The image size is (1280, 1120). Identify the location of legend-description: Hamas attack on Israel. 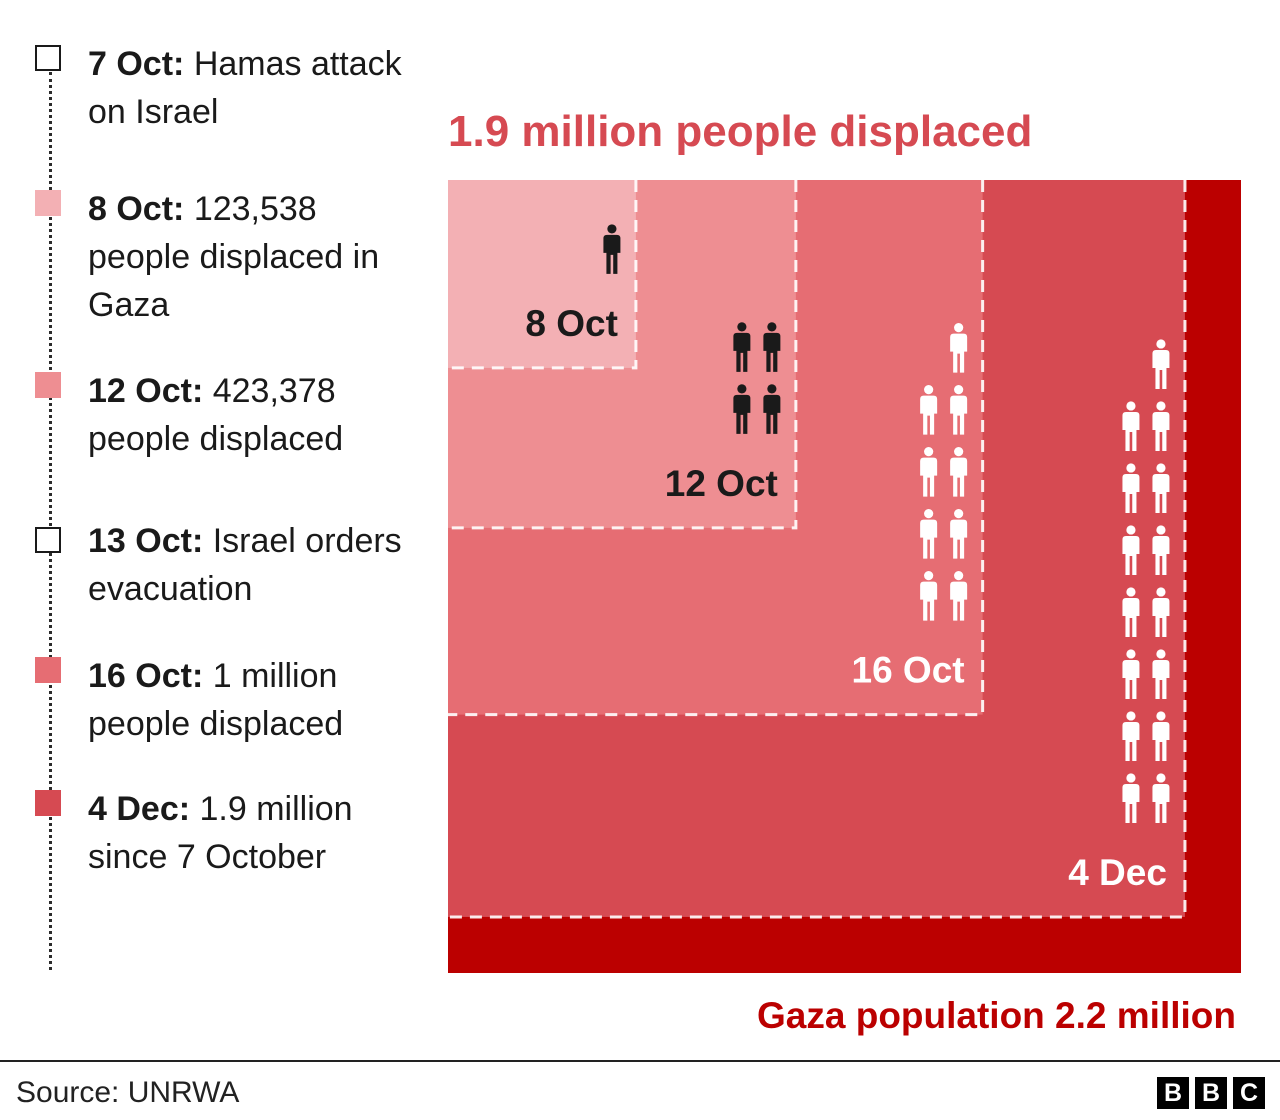
(245, 88).